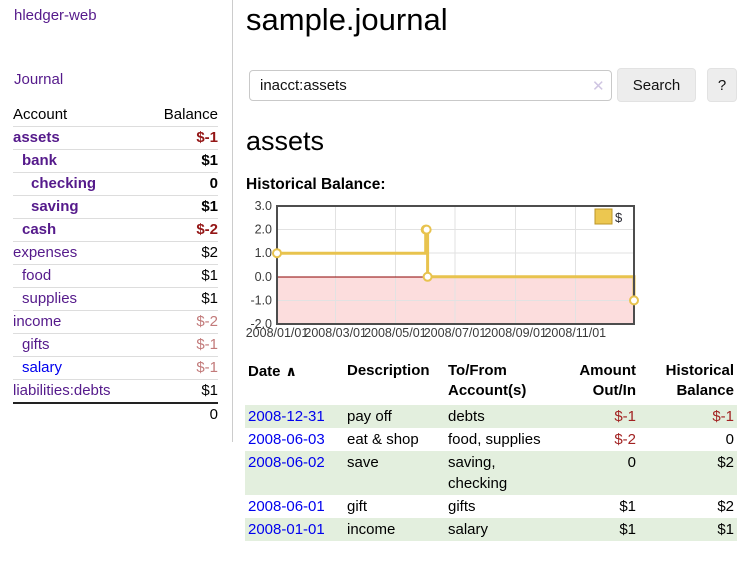 This screenshot has height=582, width=742. What do you see at coordinates (40, 160) in the screenshot?
I see `sidebar-account-bank: bank` at bounding box center [40, 160].